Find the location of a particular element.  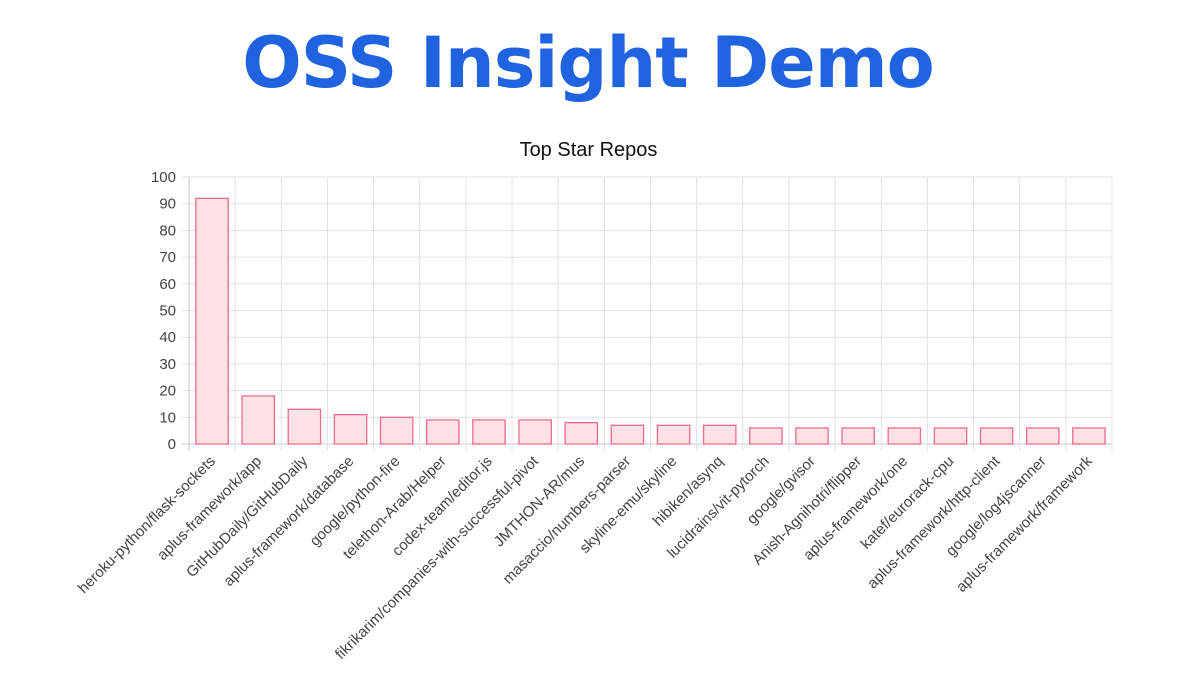

y-axis-ticks: 0 10 20 30 40 50 60 70 80 90 100 is located at coordinates (163, 311).